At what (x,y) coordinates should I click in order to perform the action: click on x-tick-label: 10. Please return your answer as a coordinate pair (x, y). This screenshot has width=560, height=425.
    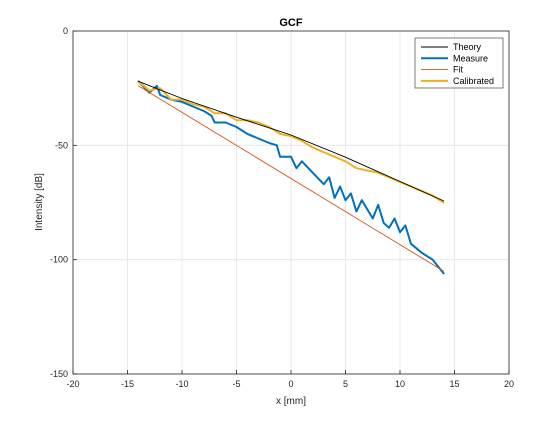
    Looking at the image, I should click on (400, 384).